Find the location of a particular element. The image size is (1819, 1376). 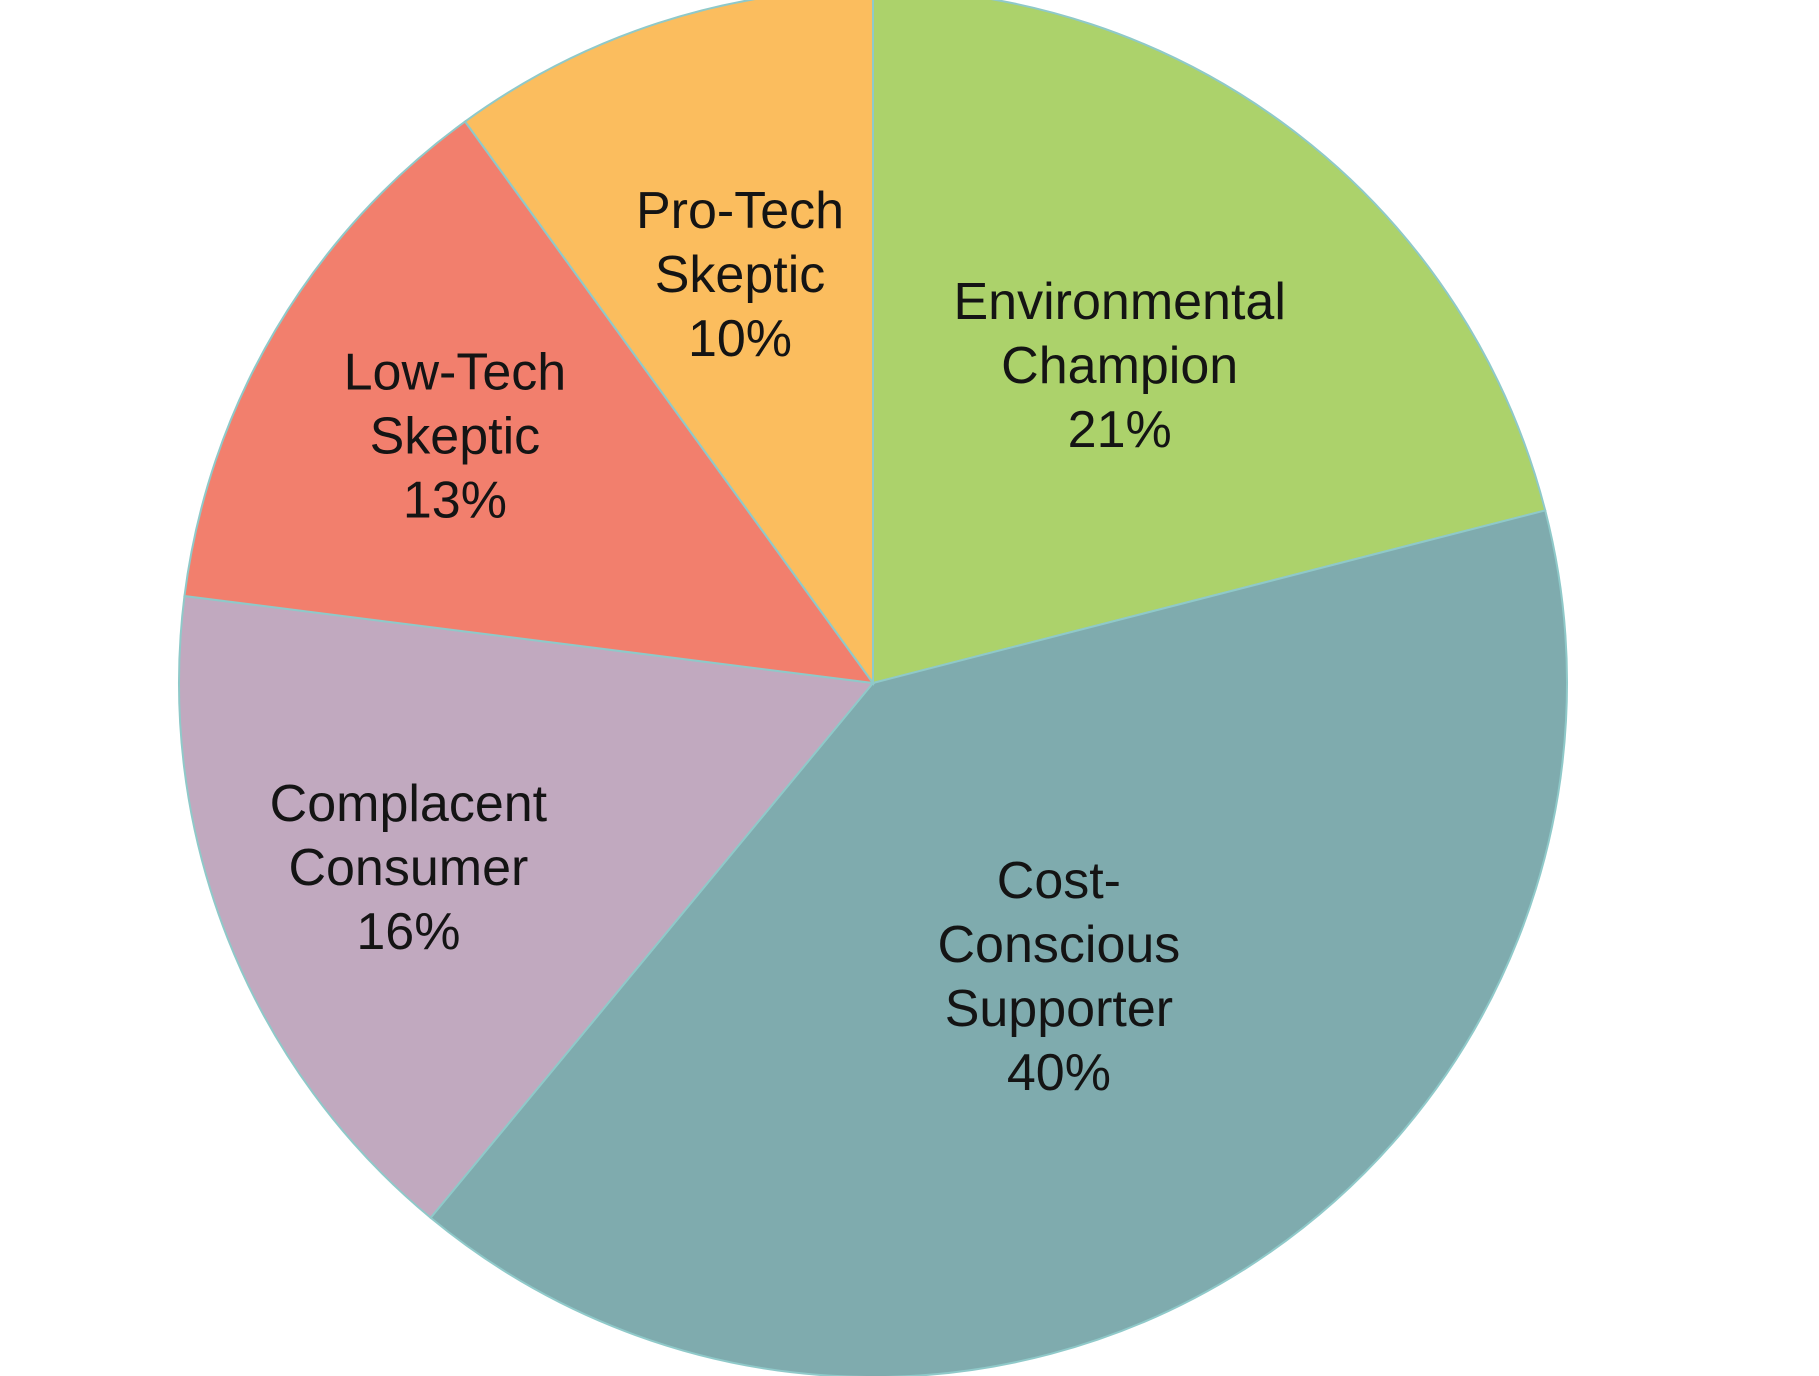

pie-slice-label-1: Environmental Champion 21% is located at coordinates (1120, 366).